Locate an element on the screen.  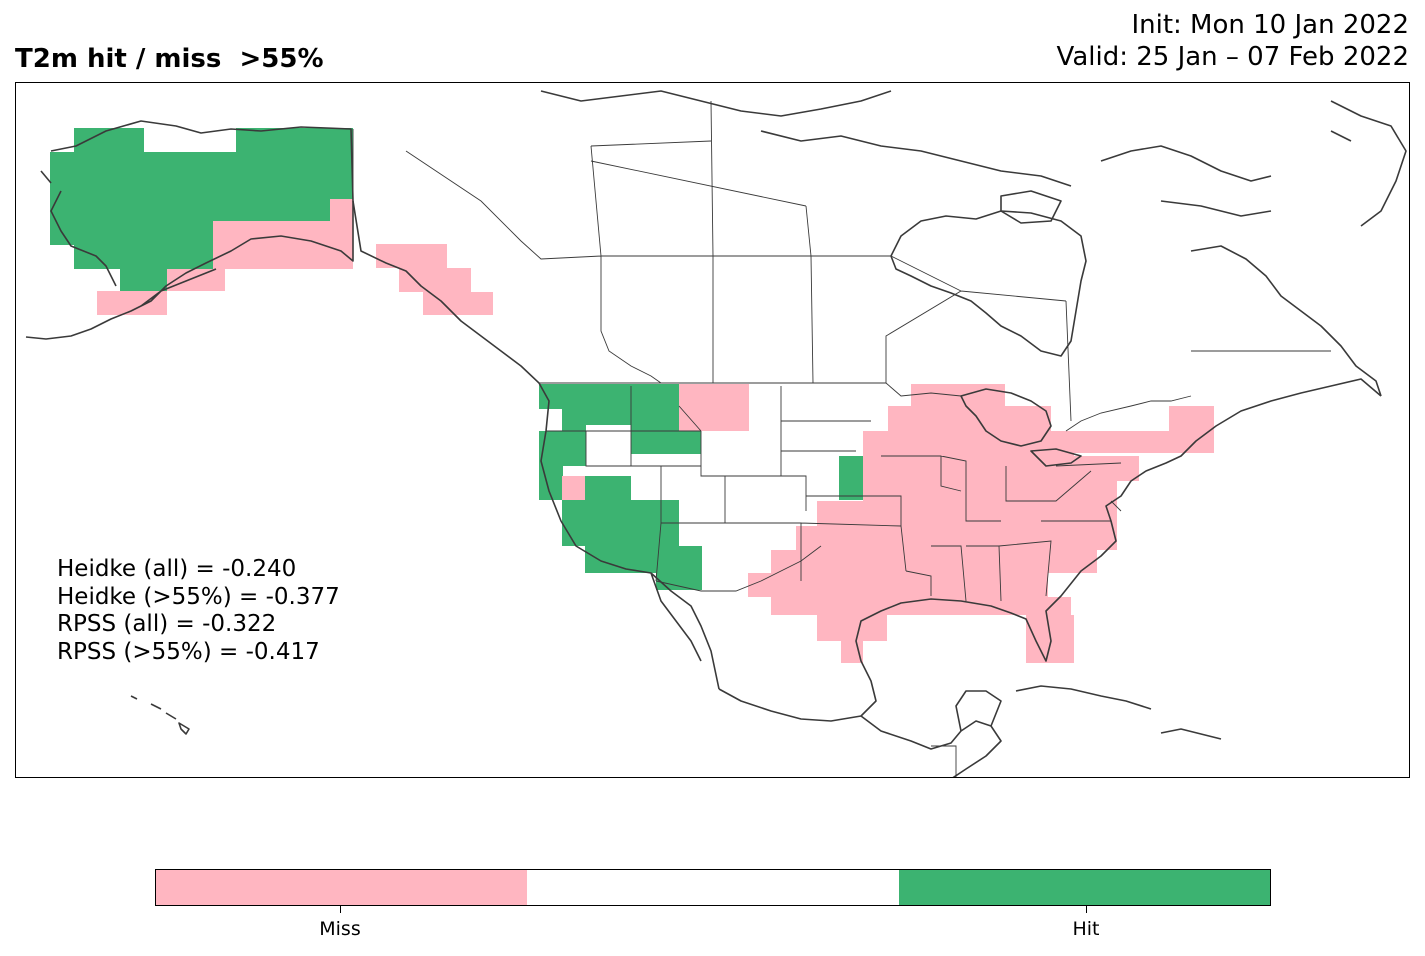
heidke-55: Heidke (>55%) = -0.377 is located at coordinates (198, 596).